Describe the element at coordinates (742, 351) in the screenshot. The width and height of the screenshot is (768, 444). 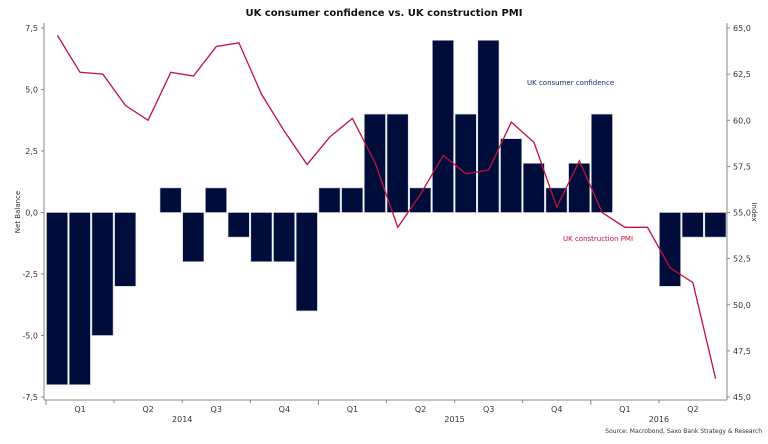
I see `y-tick-label-right: 47,5` at that location.